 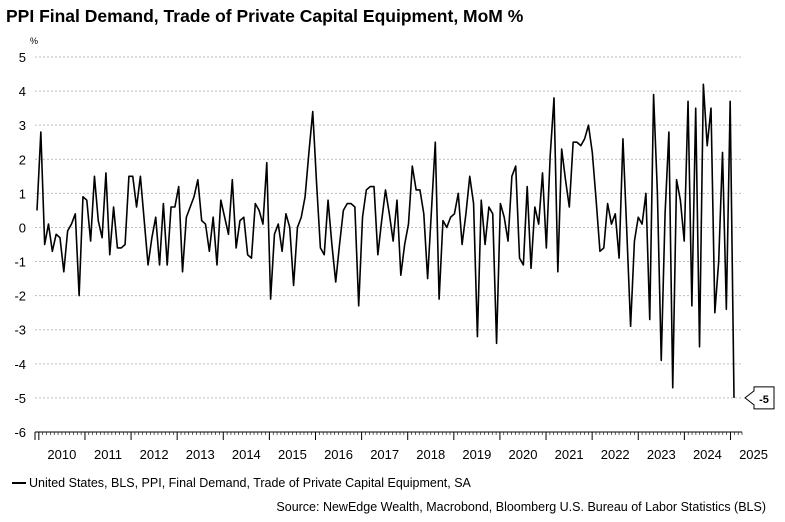 I want to click on x-tick-label: 2025, so click(x=753, y=454).